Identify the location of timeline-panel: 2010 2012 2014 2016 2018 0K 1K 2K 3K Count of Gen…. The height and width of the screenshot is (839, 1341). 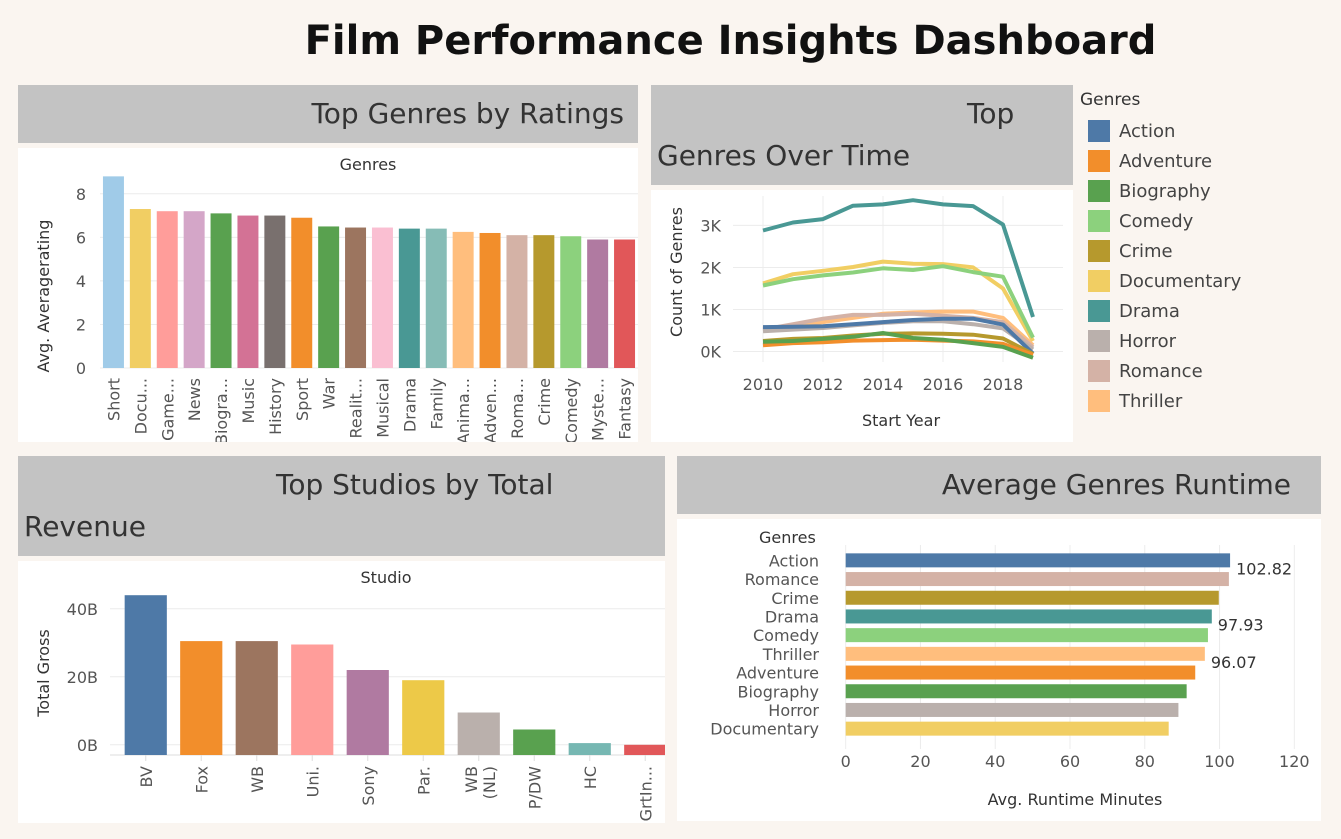
(862, 316).